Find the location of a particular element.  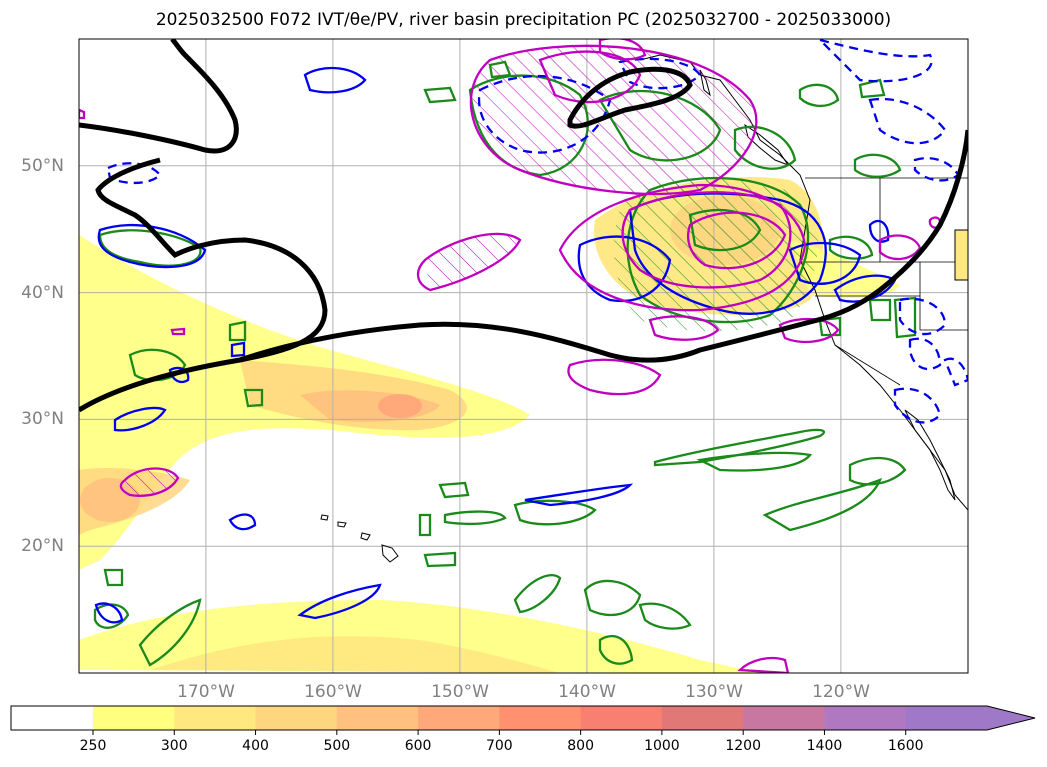

baja-california is located at coordinates (930, 455).